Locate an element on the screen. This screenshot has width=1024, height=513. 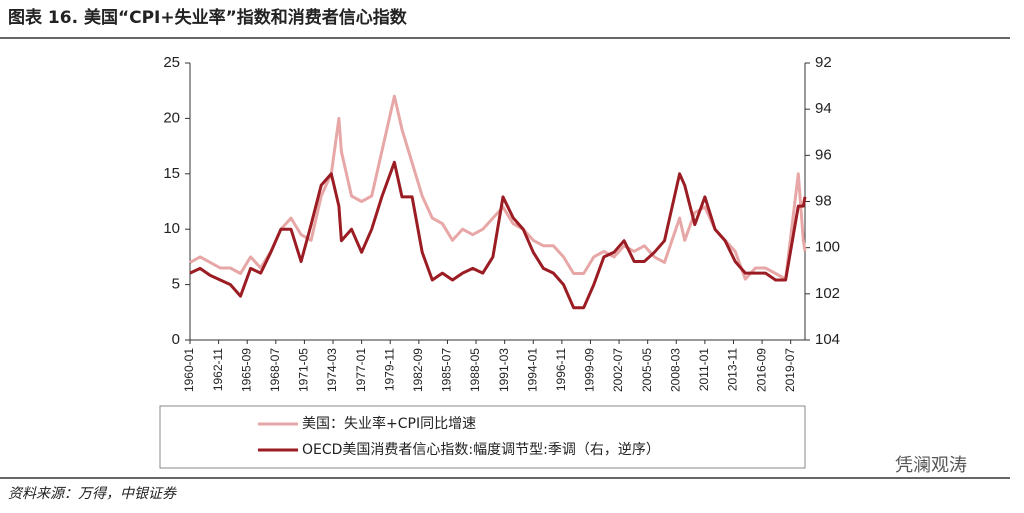
x-tick-label: 2002-07 is located at coordinates (618, 370).